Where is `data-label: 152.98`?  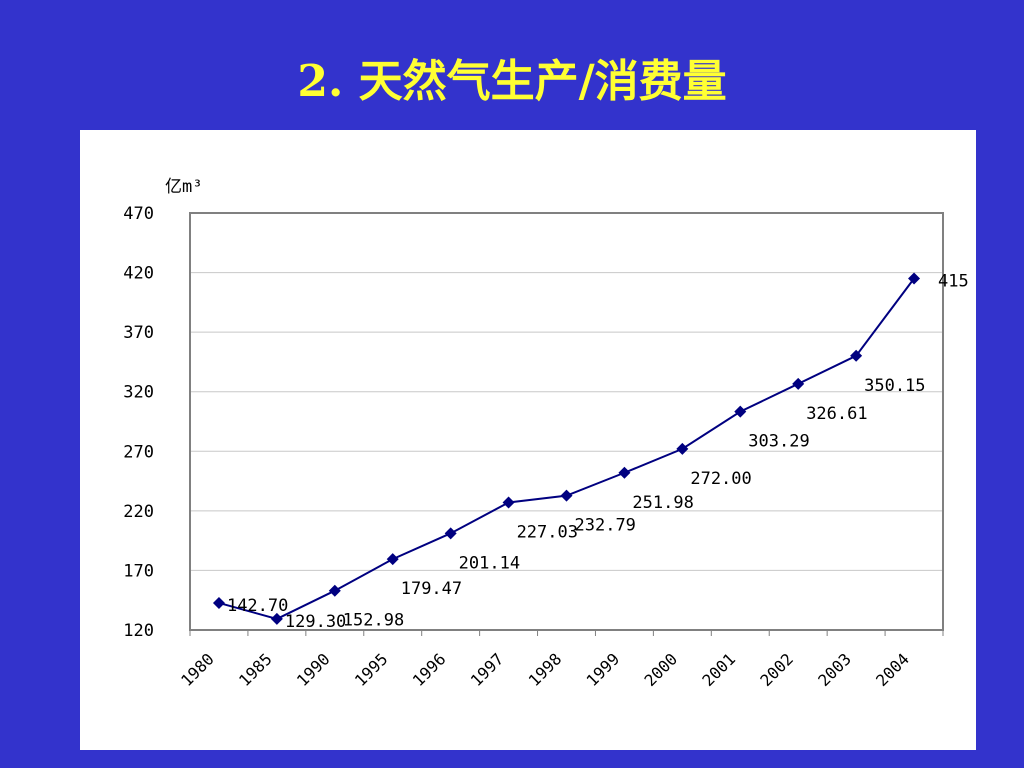 data-label: 152.98 is located at coordinates (373, 621).